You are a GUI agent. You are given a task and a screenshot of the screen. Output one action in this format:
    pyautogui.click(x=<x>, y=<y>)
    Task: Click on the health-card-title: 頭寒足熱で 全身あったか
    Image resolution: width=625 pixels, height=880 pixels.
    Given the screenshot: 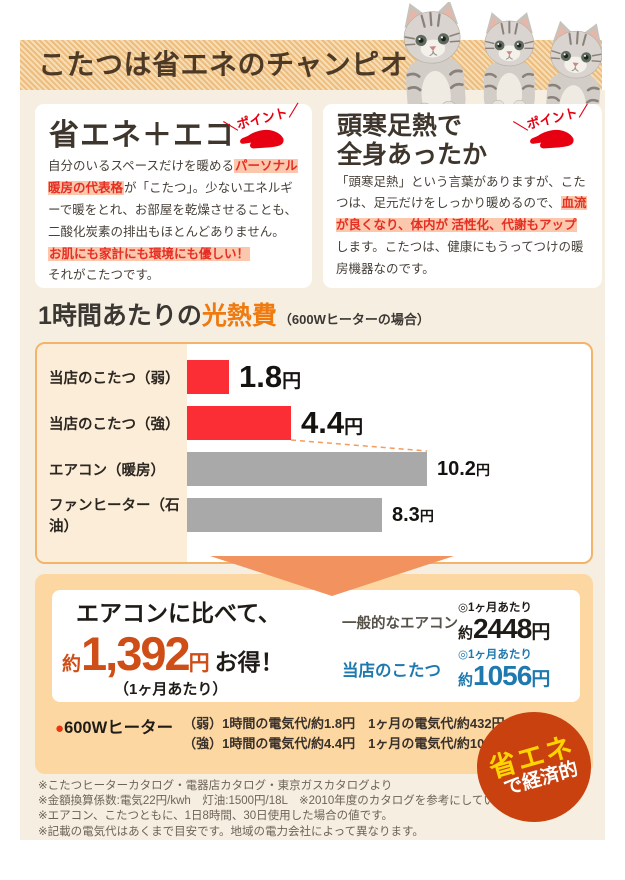 What is the action you would take?
    pyautogui.click(x=469, y=141)
    